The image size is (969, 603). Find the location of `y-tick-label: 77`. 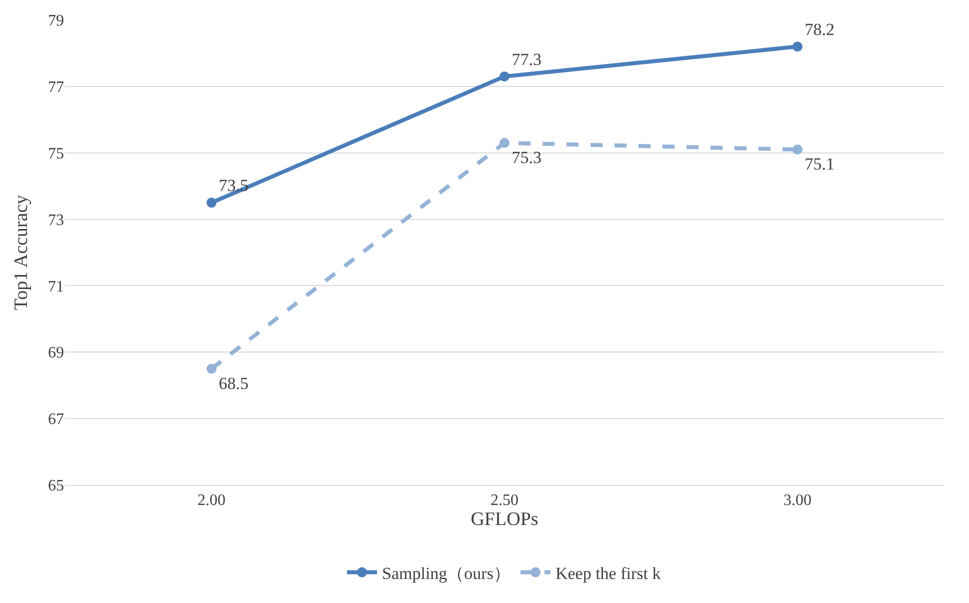

y-tick-label: 77 is located at coordinates (56, 87).